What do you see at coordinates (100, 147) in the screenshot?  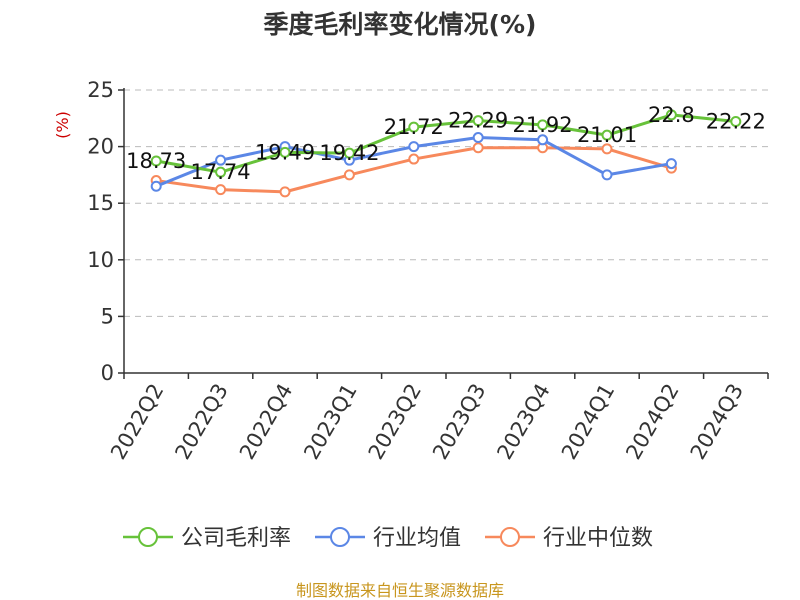 I see `y-tick-label: 20` at bounding box center [100, 147].